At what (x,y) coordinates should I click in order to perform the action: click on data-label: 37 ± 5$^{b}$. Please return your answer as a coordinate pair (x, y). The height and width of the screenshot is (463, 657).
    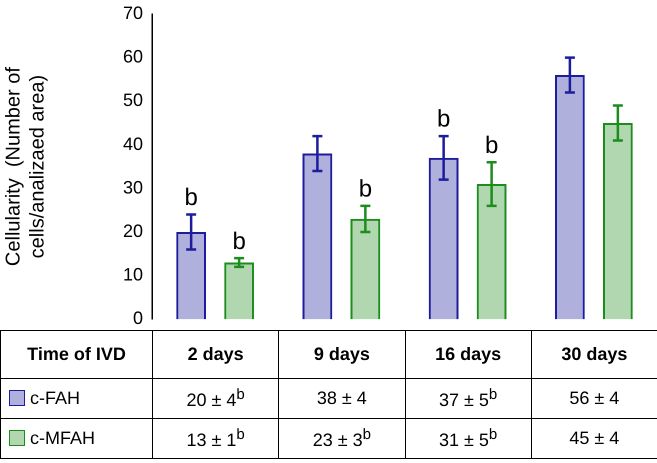
    Looking at the image, I should click on (468, 398).